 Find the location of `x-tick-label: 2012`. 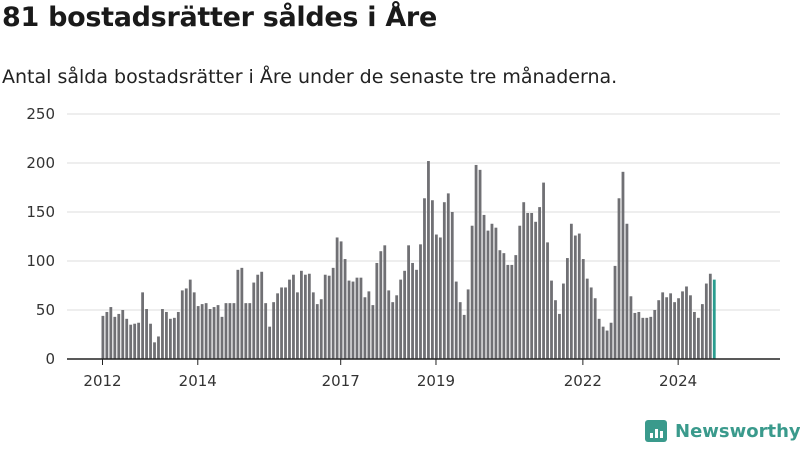

x-tick-label: 2012 is located at coordinates (102, 381).